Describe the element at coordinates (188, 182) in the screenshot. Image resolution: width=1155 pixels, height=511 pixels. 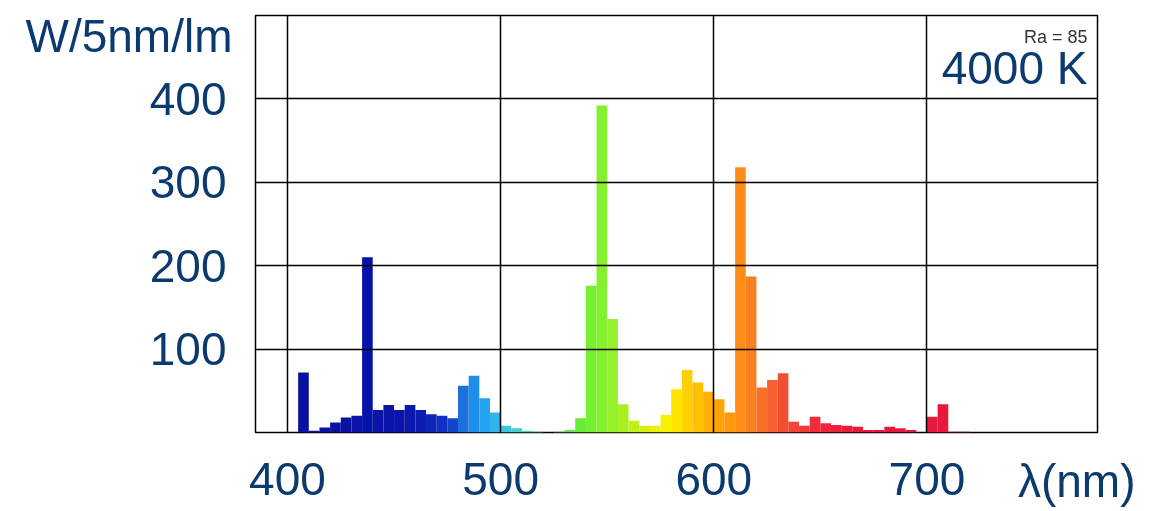
I see `y-tick-label: 300` at that location.